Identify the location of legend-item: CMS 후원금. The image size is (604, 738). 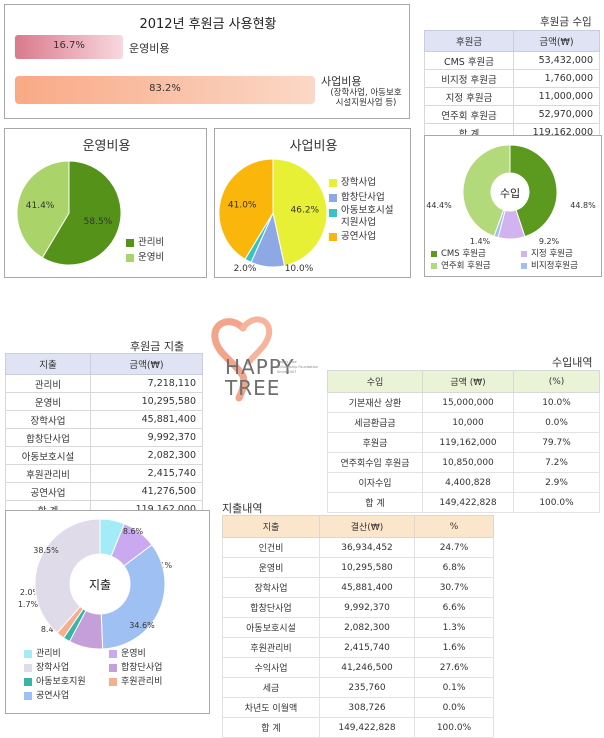
(476, 254).